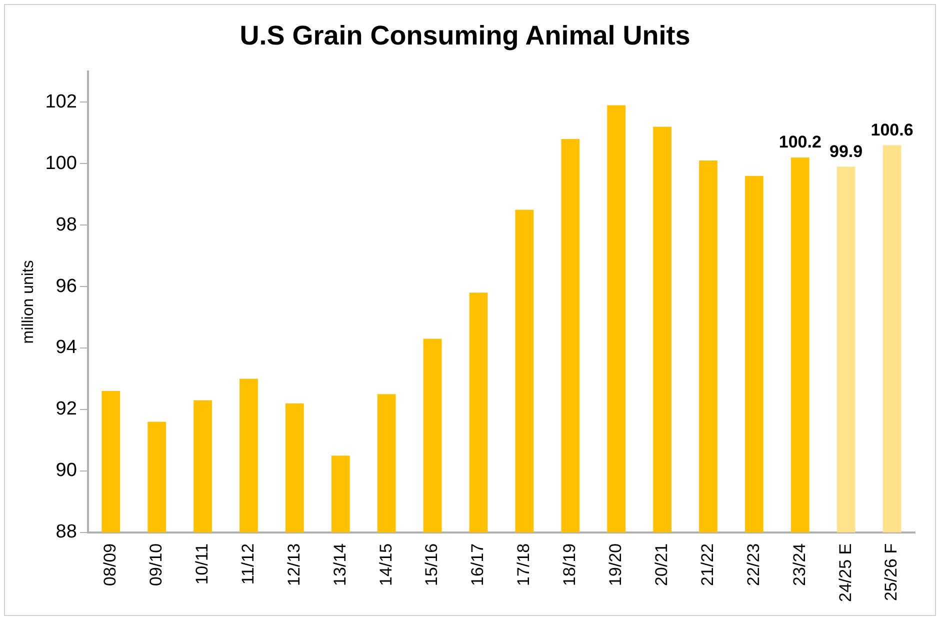 This screenshot has height=621, width=942. What do you see at coordinates (707, 564) in the screenshot?
I see `x-tick-label: 21/22` at bounding box center [707, 564].